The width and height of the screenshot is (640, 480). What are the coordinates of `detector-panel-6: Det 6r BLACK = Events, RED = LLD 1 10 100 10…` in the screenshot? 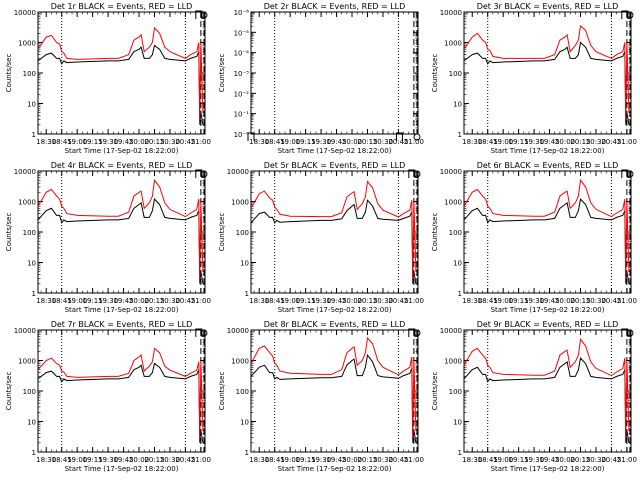 It's located at (534, 237).